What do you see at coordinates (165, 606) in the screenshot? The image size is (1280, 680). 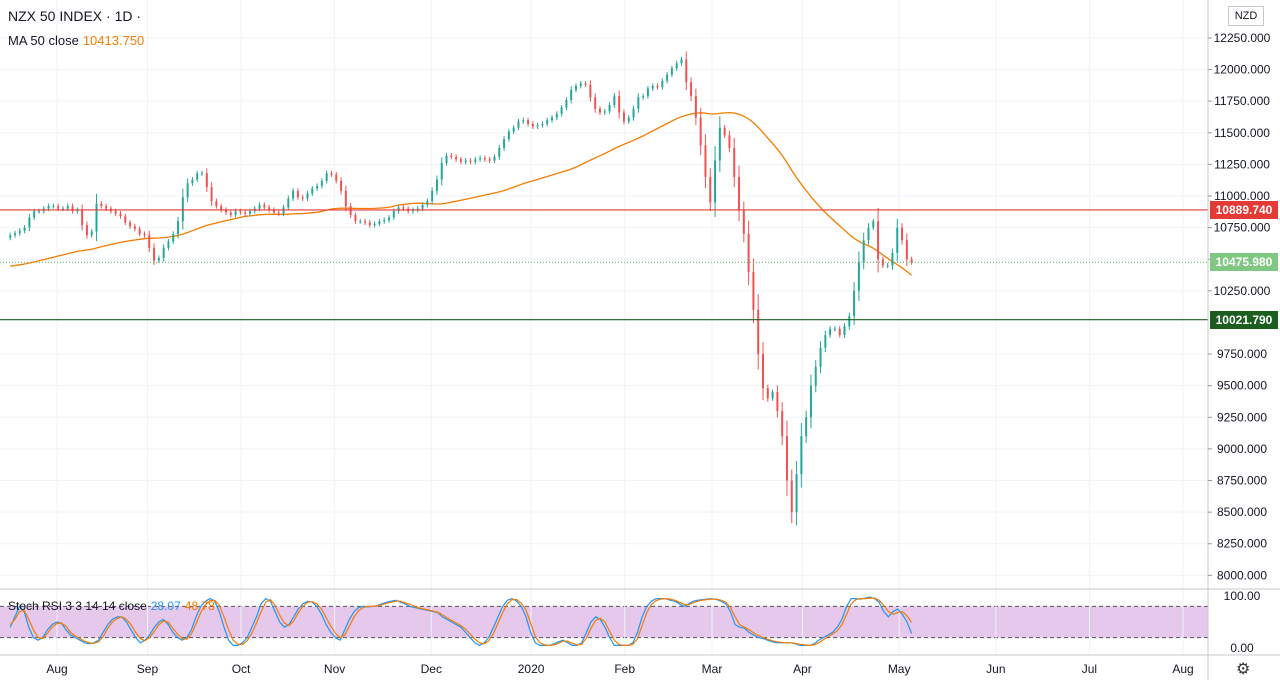 I see `stoch-k-value: 28.07` at bounding box center [165, 606].